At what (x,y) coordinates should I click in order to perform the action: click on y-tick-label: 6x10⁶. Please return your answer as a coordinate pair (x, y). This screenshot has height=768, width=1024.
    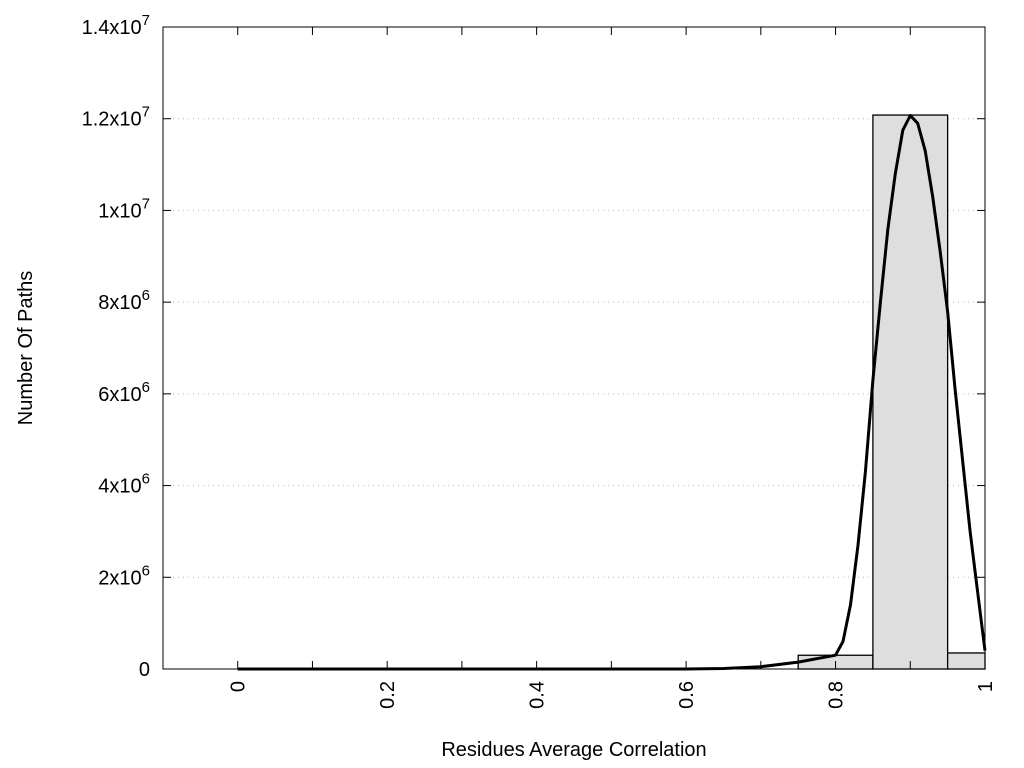
    Looking at the image, I should click on (124, 392).